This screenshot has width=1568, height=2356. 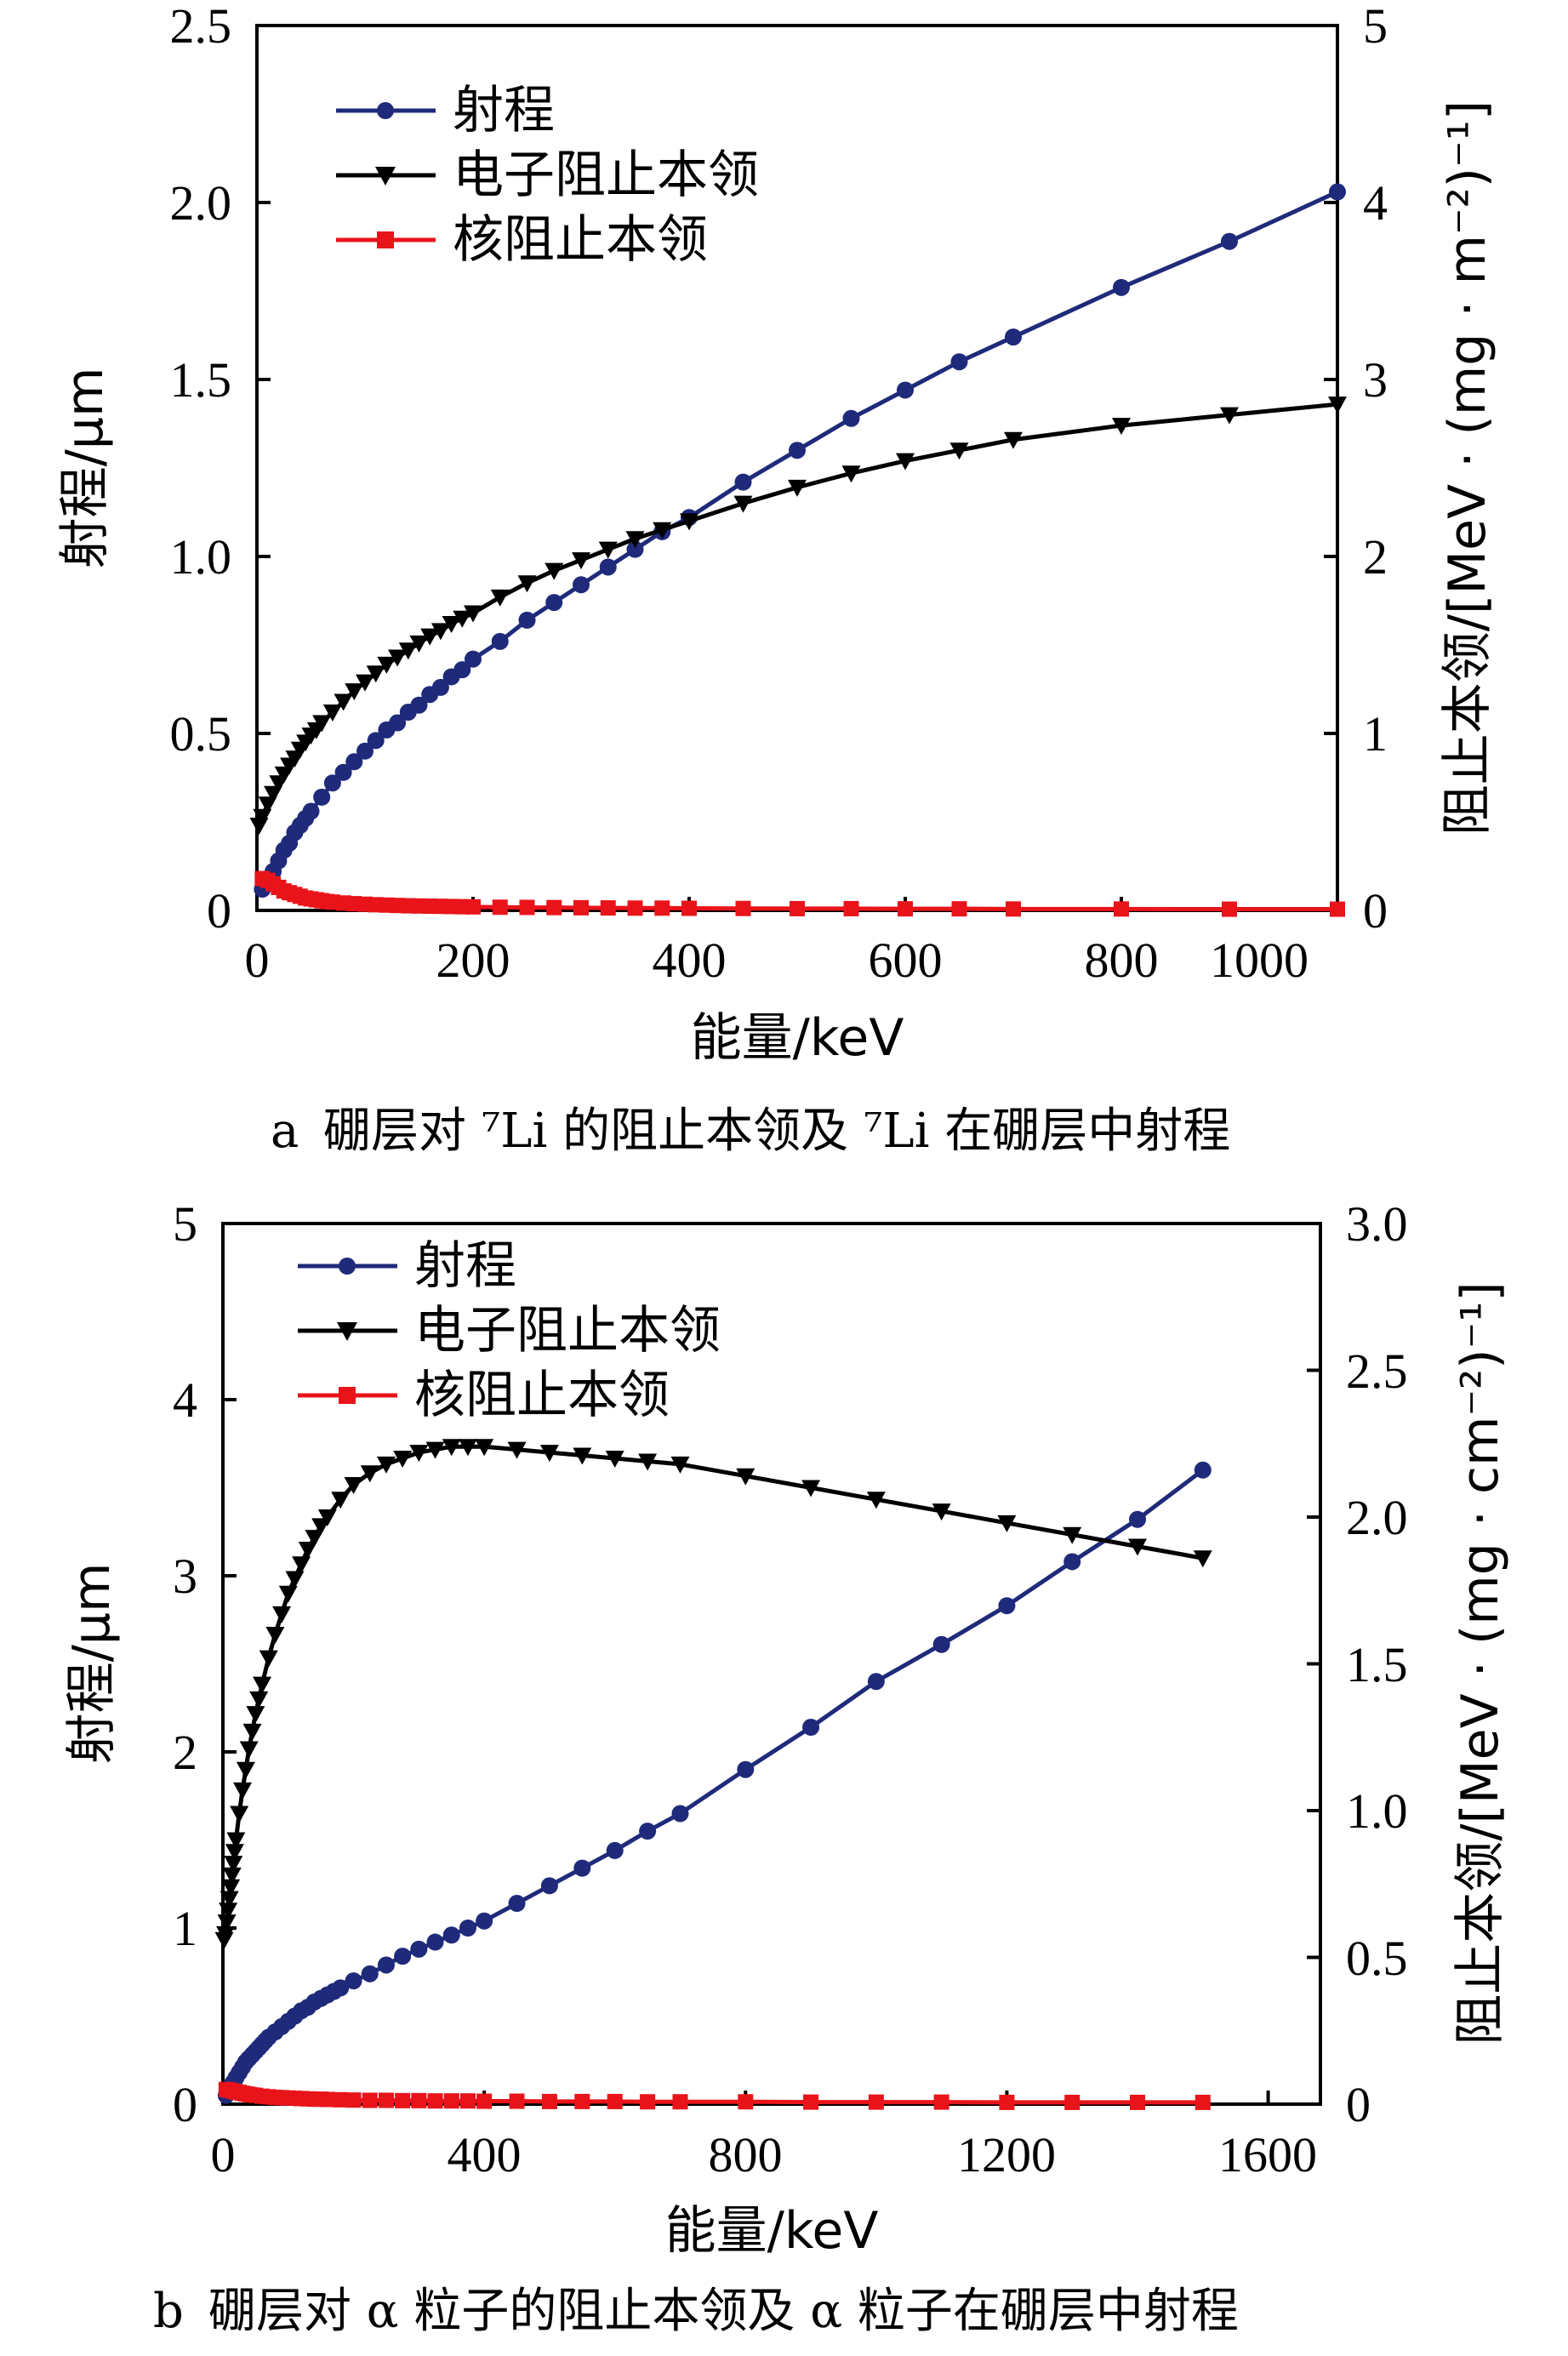 I want to click on chart-b-caption-text: 硼层对 α 粒子的阻止本领及 α 粒子在硼层中射程, so click(x=723, y=2311).